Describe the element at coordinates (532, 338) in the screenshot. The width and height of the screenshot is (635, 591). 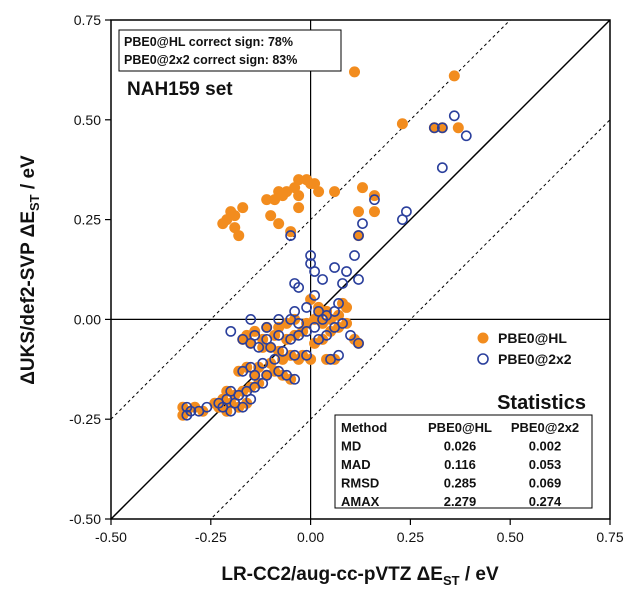
I see `legend-label-hl: PBE0@HL` at that location.